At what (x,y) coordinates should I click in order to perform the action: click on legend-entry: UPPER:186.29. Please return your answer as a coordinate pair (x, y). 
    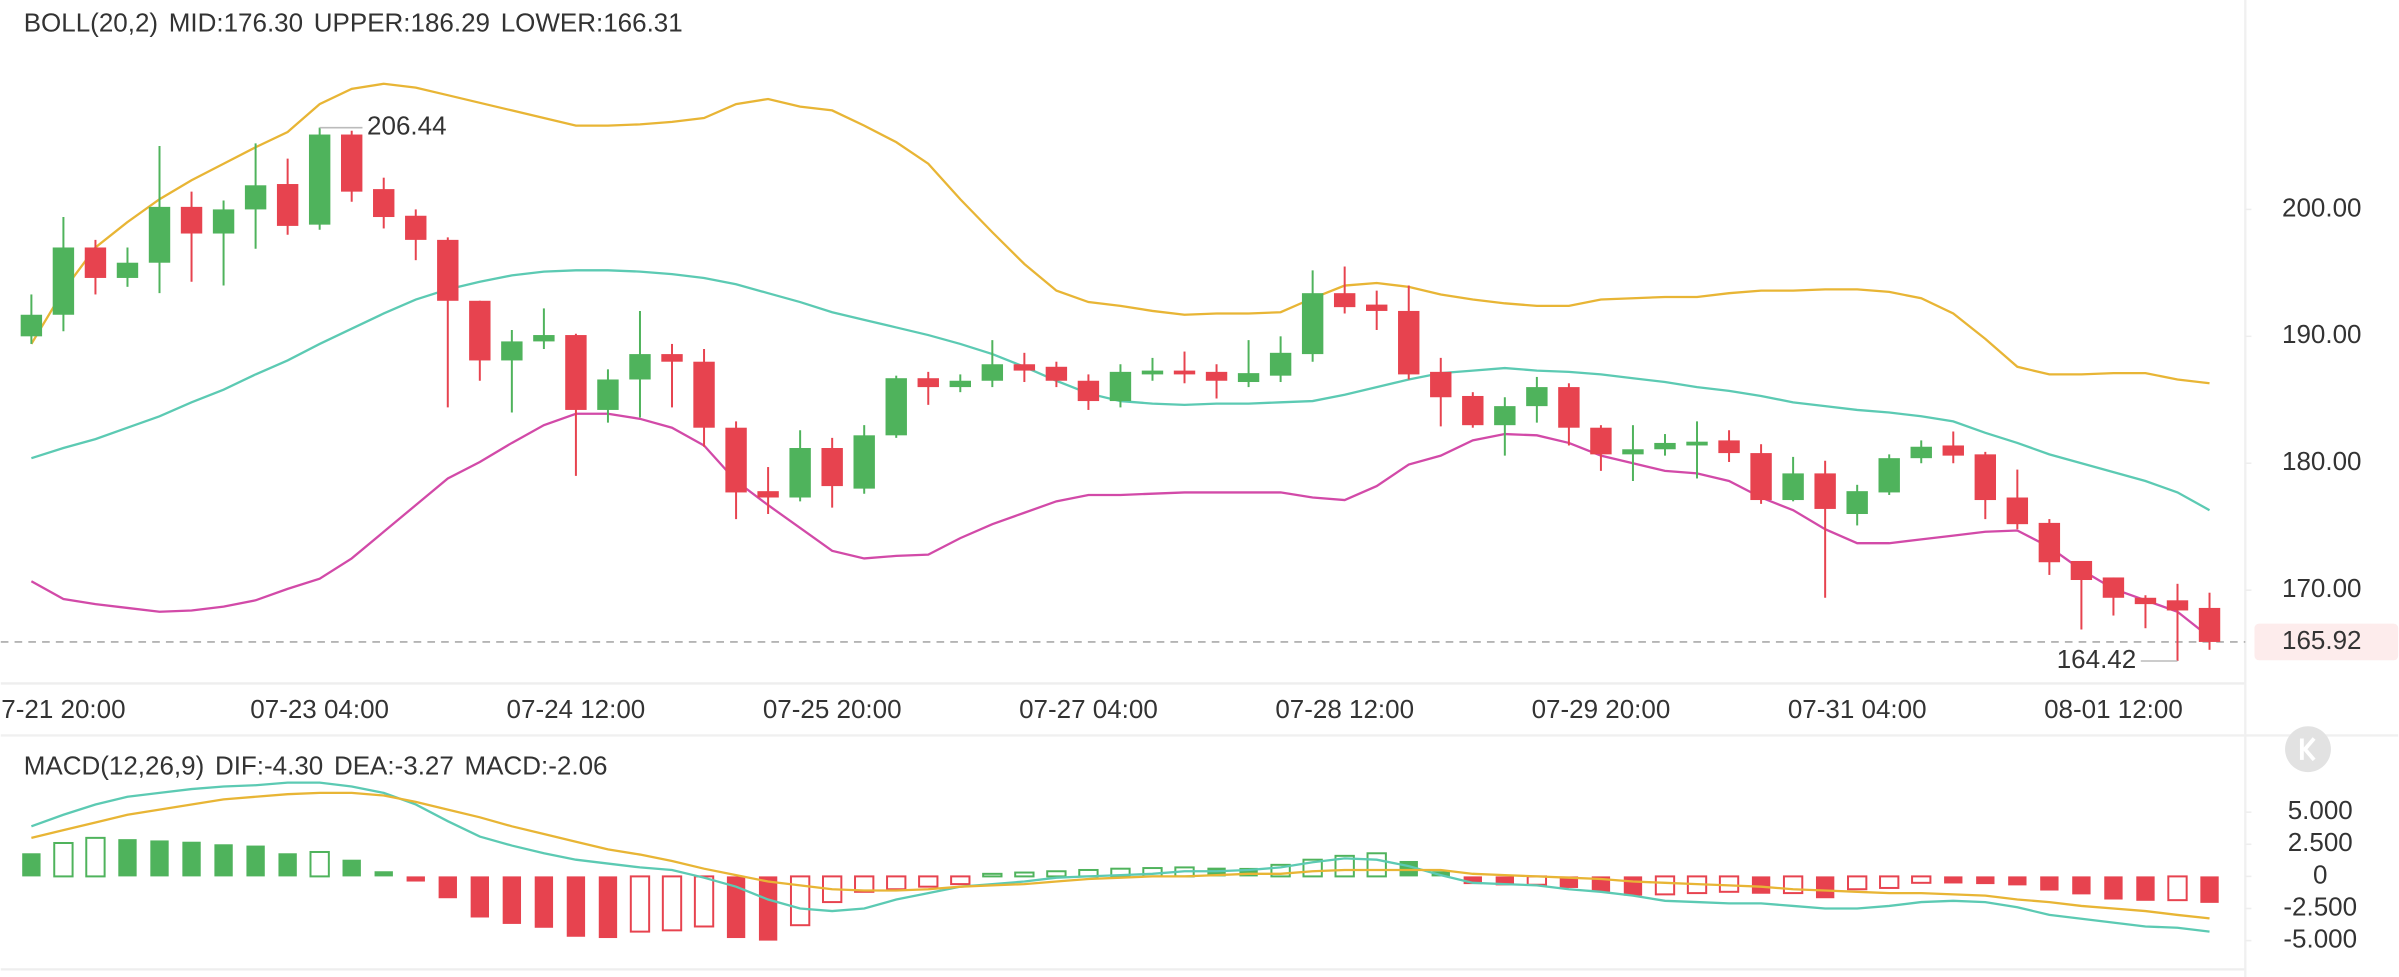
    Looking at the image, I should click on (402, 22).